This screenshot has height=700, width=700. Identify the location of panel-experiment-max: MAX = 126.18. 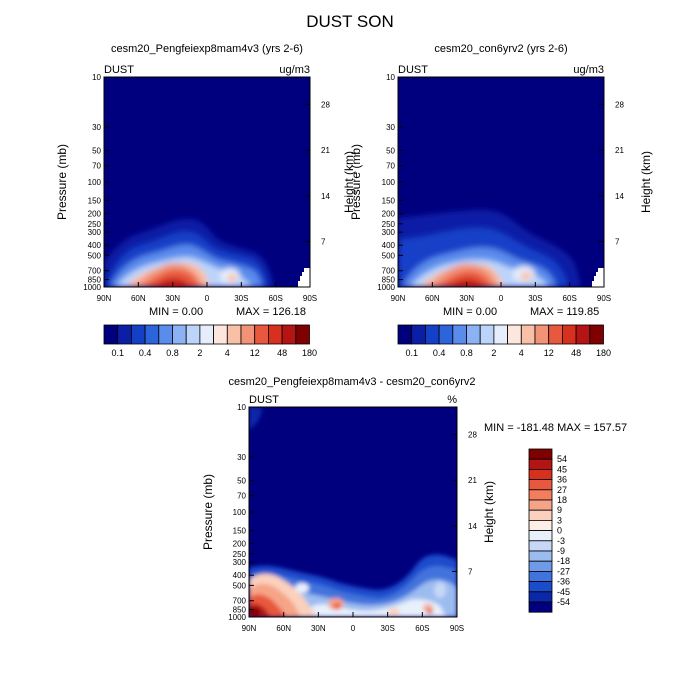
(271, 312).